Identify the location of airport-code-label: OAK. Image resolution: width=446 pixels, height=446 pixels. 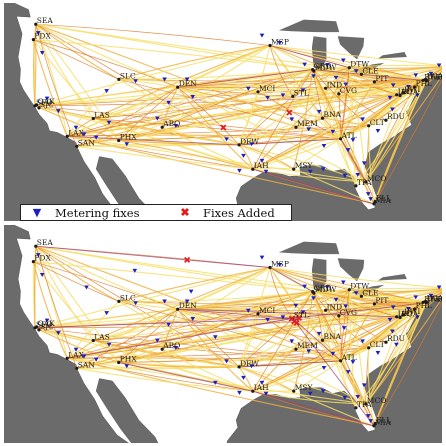
(47, 101).